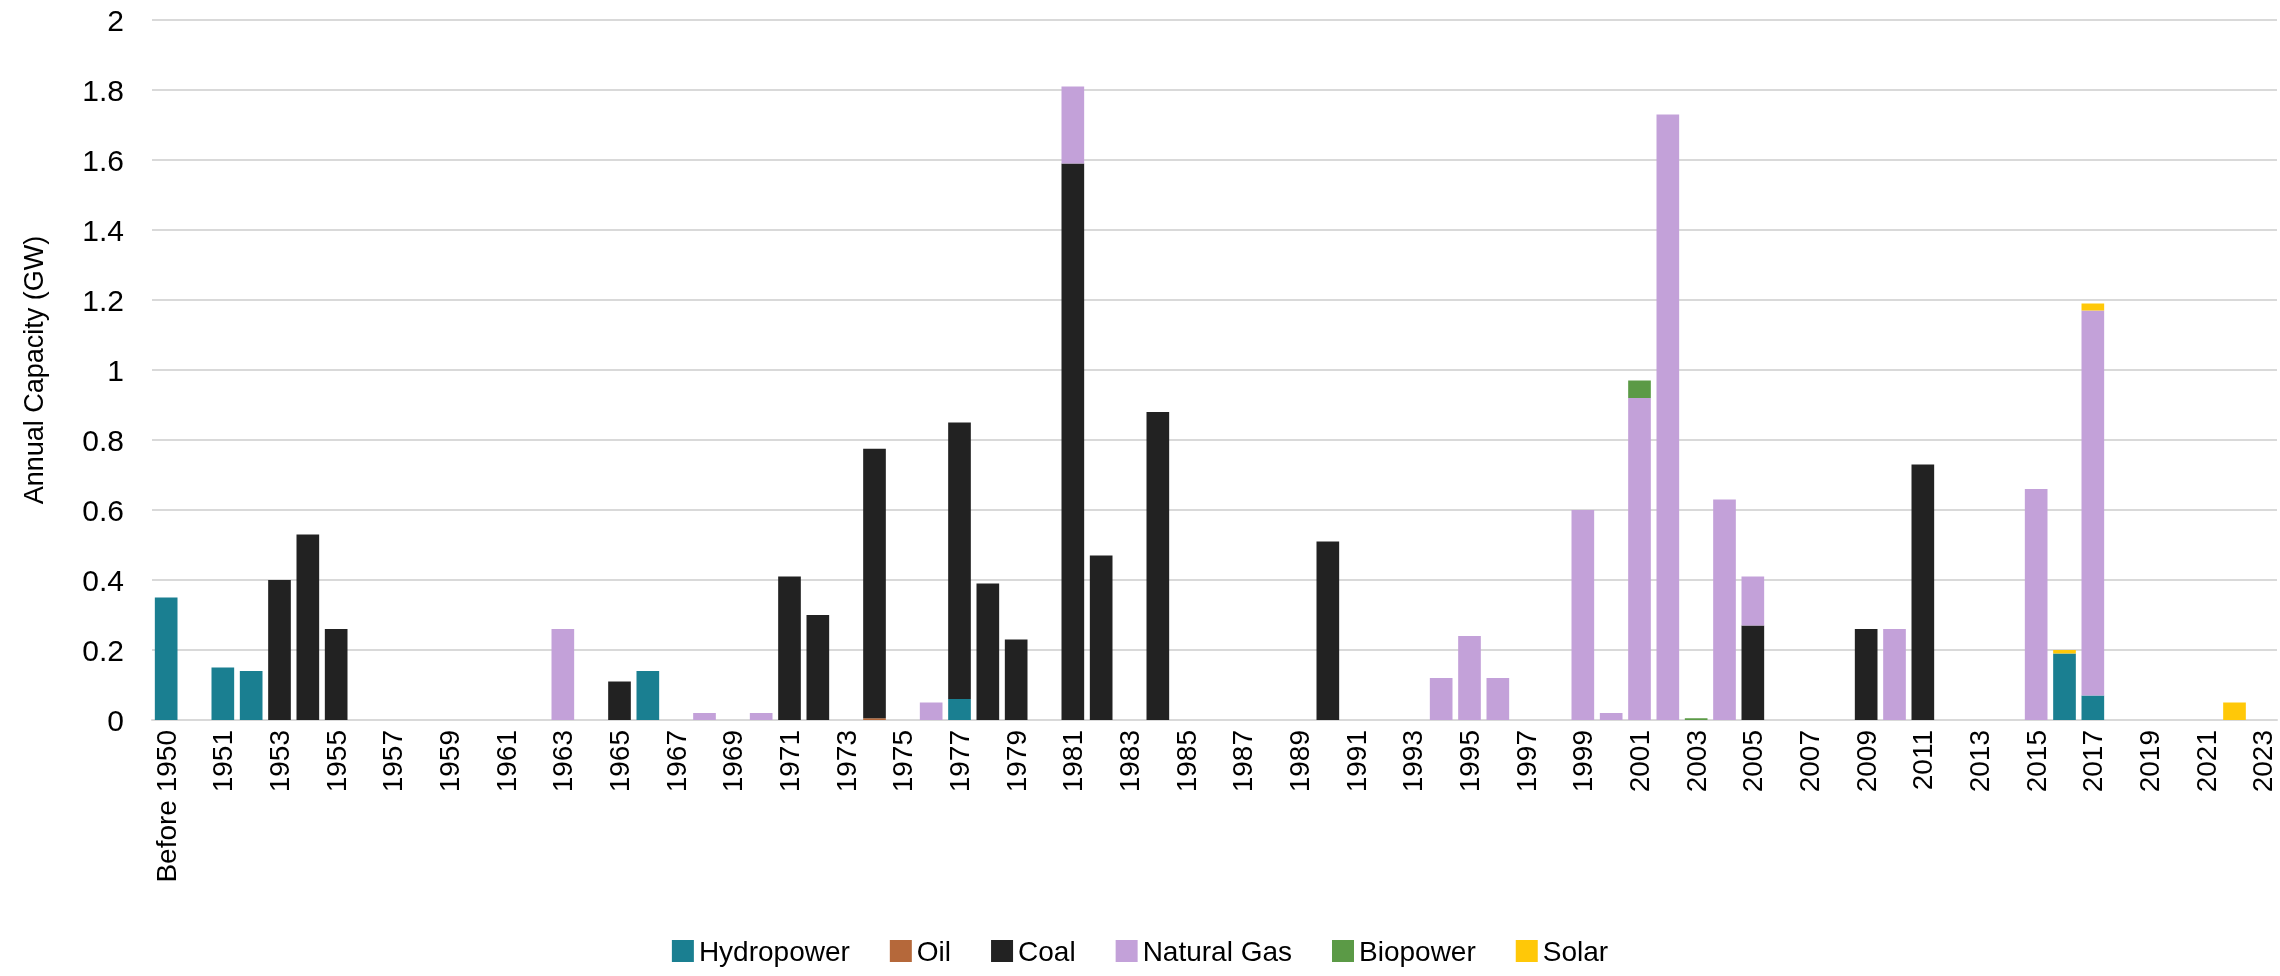 The image size is (2280, 976). Describe the element at coordinates (2206, 761) in the screenshot. I see `x-tick-label: 2021` at that location.